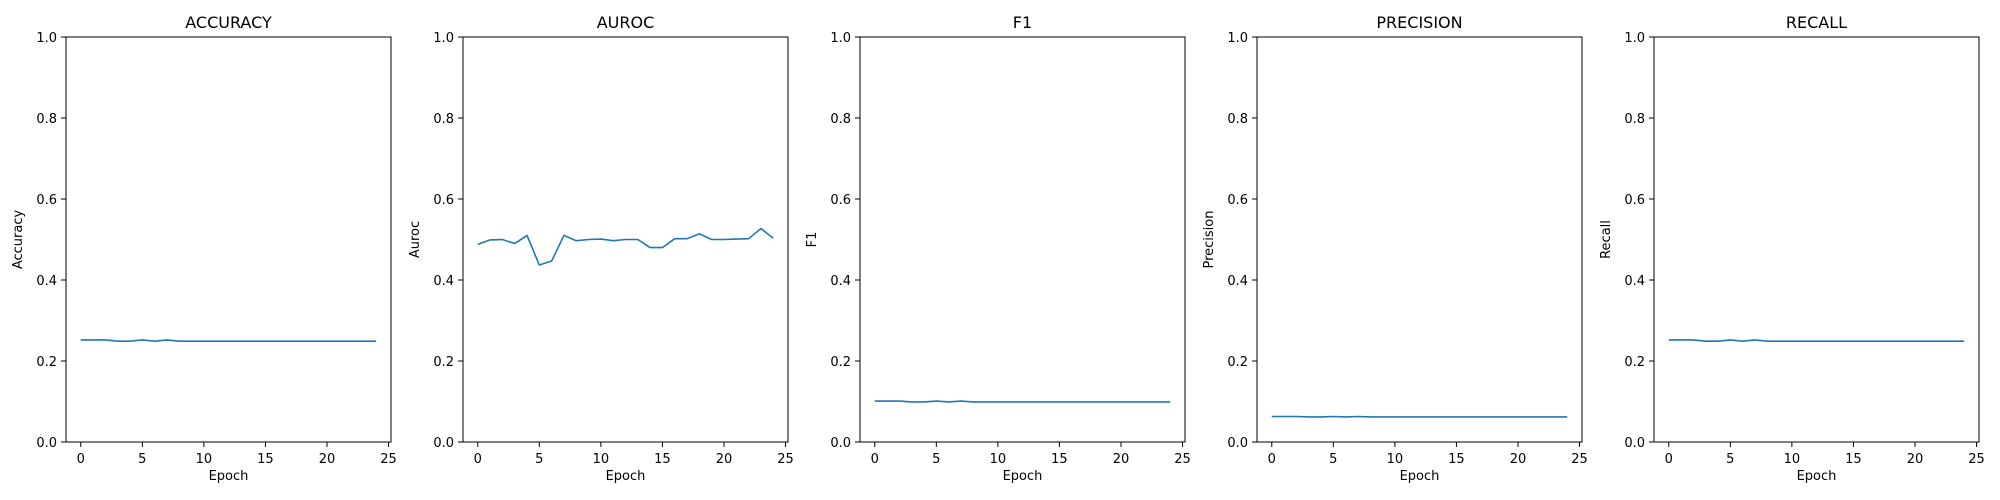 The width and height of the screenshot is (2000, 500). Describe the element at coordinates (1209, 239) in the screenshot. I see `y-axis-label: Precision` at that location.